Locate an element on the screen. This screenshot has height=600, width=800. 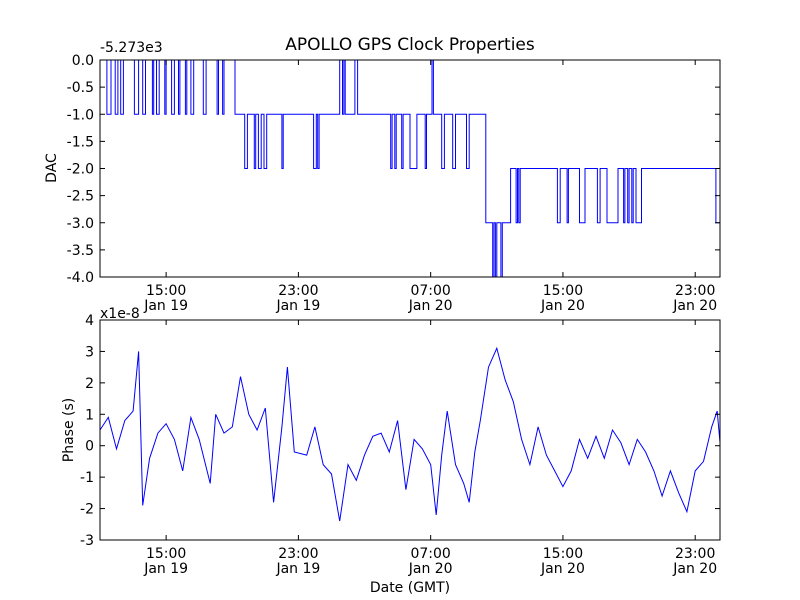
dac-y-tick-label: -1.0 is located at coordinates (80, 115).